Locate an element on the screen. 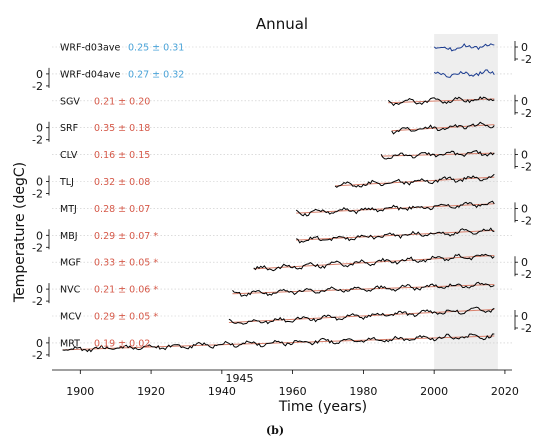 The image size is (550, 445). trend-value-tlj: 0.32 ± 0.08 is located at coordinates (122, 182).